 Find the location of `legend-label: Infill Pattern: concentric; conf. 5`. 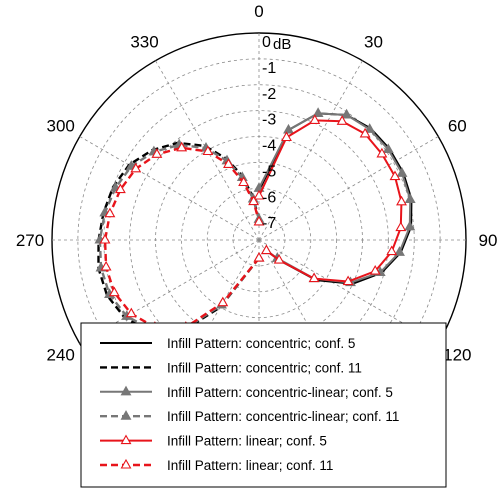

legend-label: Infill Pattern: concentric; conf. 5 is located at coordinates (261, 343).